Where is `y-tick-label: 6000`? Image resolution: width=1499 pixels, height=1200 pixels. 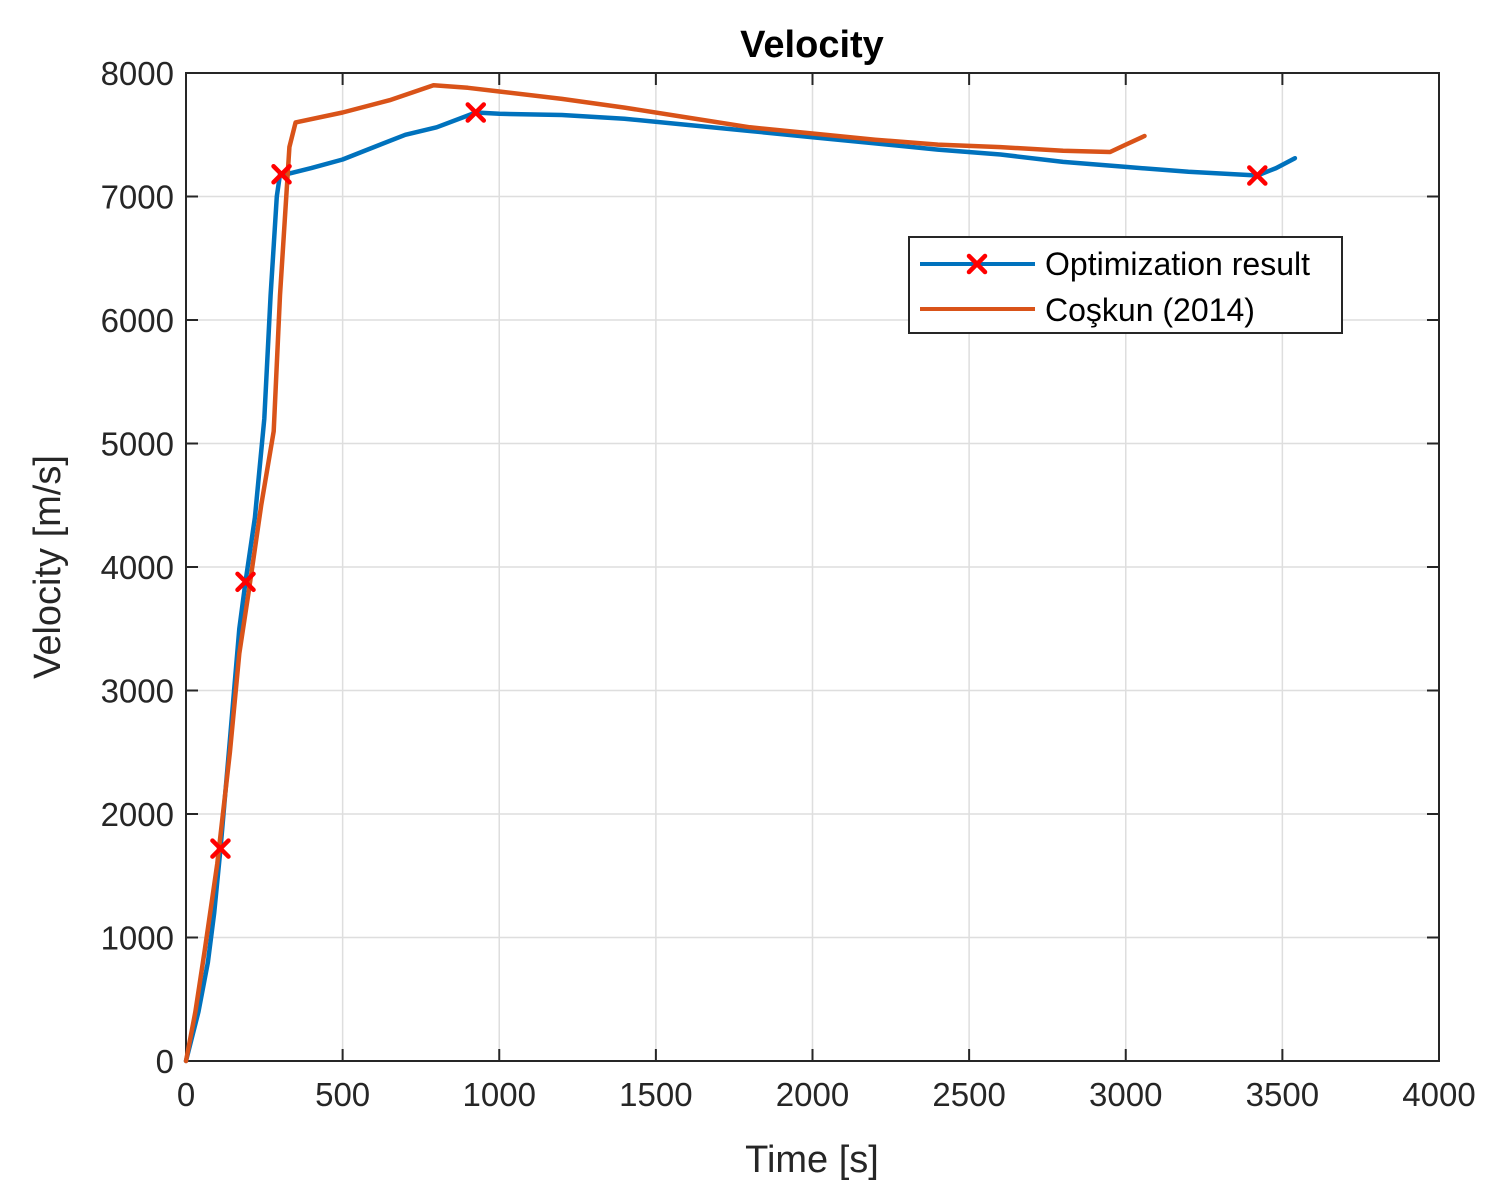
y-tick-label: 6000 is located at coordinates (137, 320).